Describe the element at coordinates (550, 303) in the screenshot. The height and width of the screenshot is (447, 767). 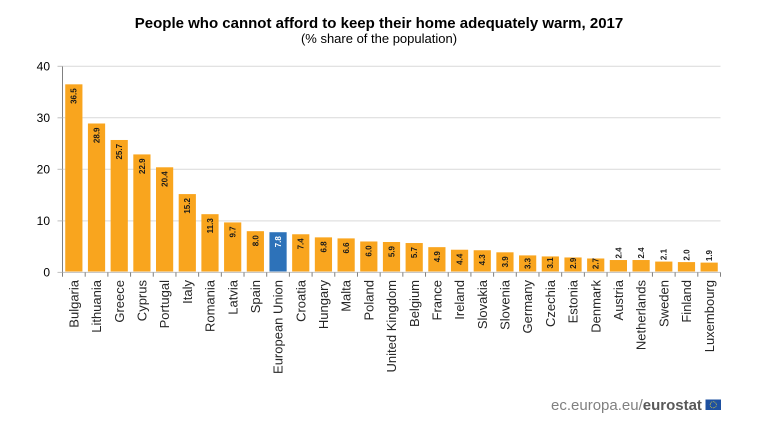
I see `svg-text: Czechia` at that location.